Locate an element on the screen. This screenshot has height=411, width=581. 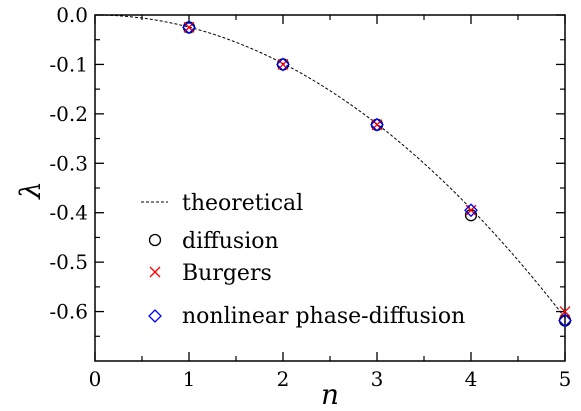
legend-swatch-diffusion is located at coordinates (155, 240).